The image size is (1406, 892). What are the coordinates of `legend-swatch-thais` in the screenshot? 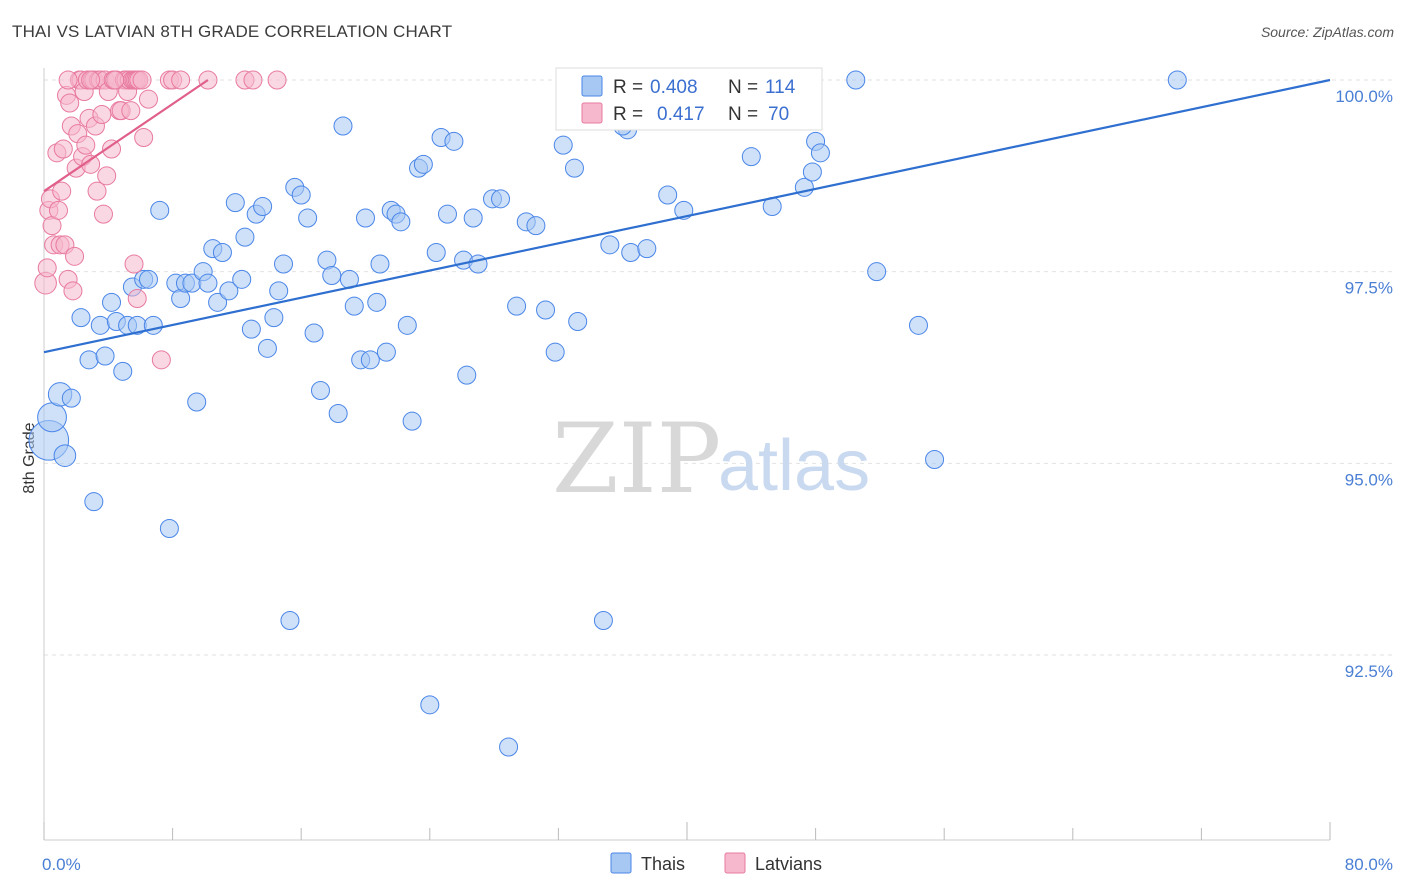 It's located at (592, 86).